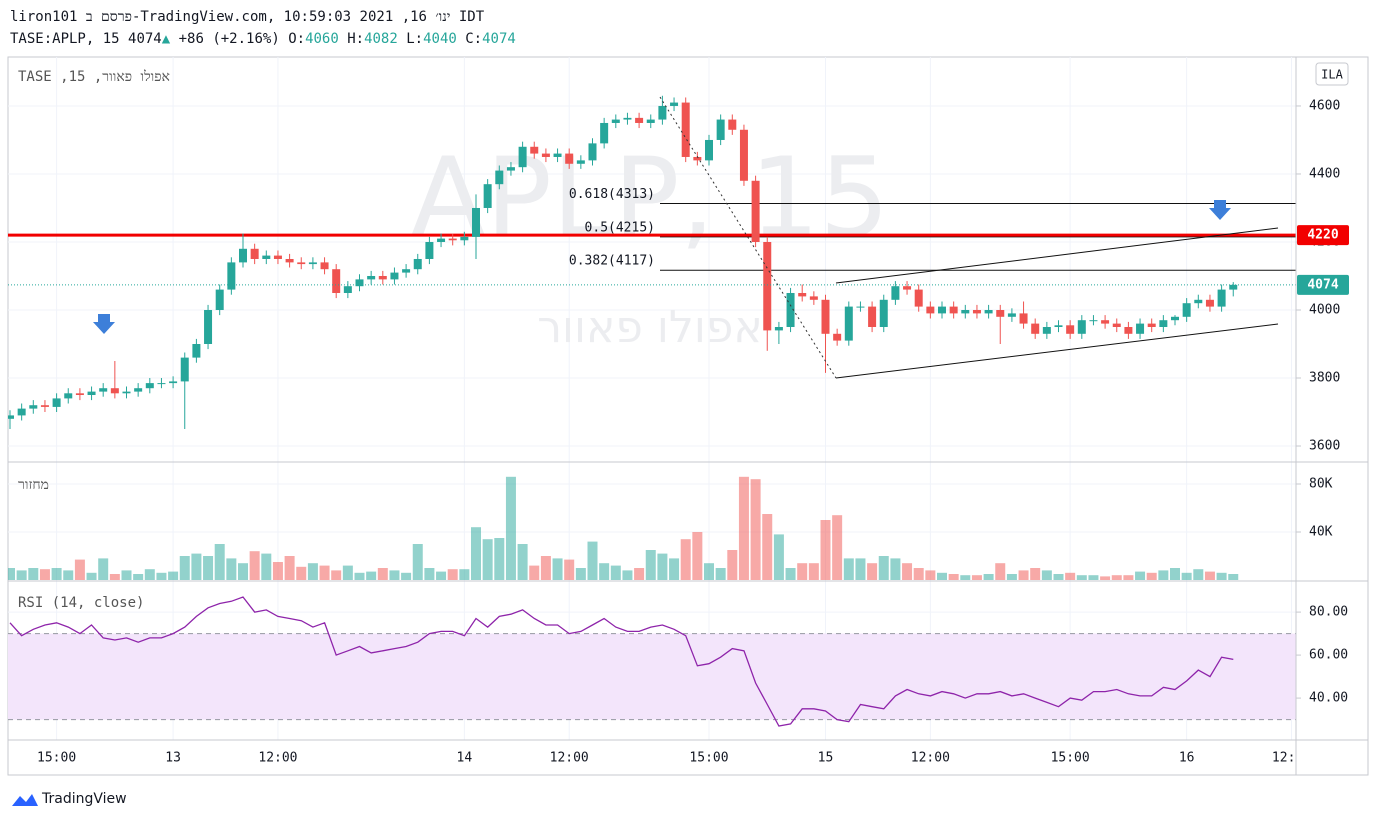 The width and height of the screenshot is (1377, 822). I want to click on high-value: 4082, so click(381, 39).